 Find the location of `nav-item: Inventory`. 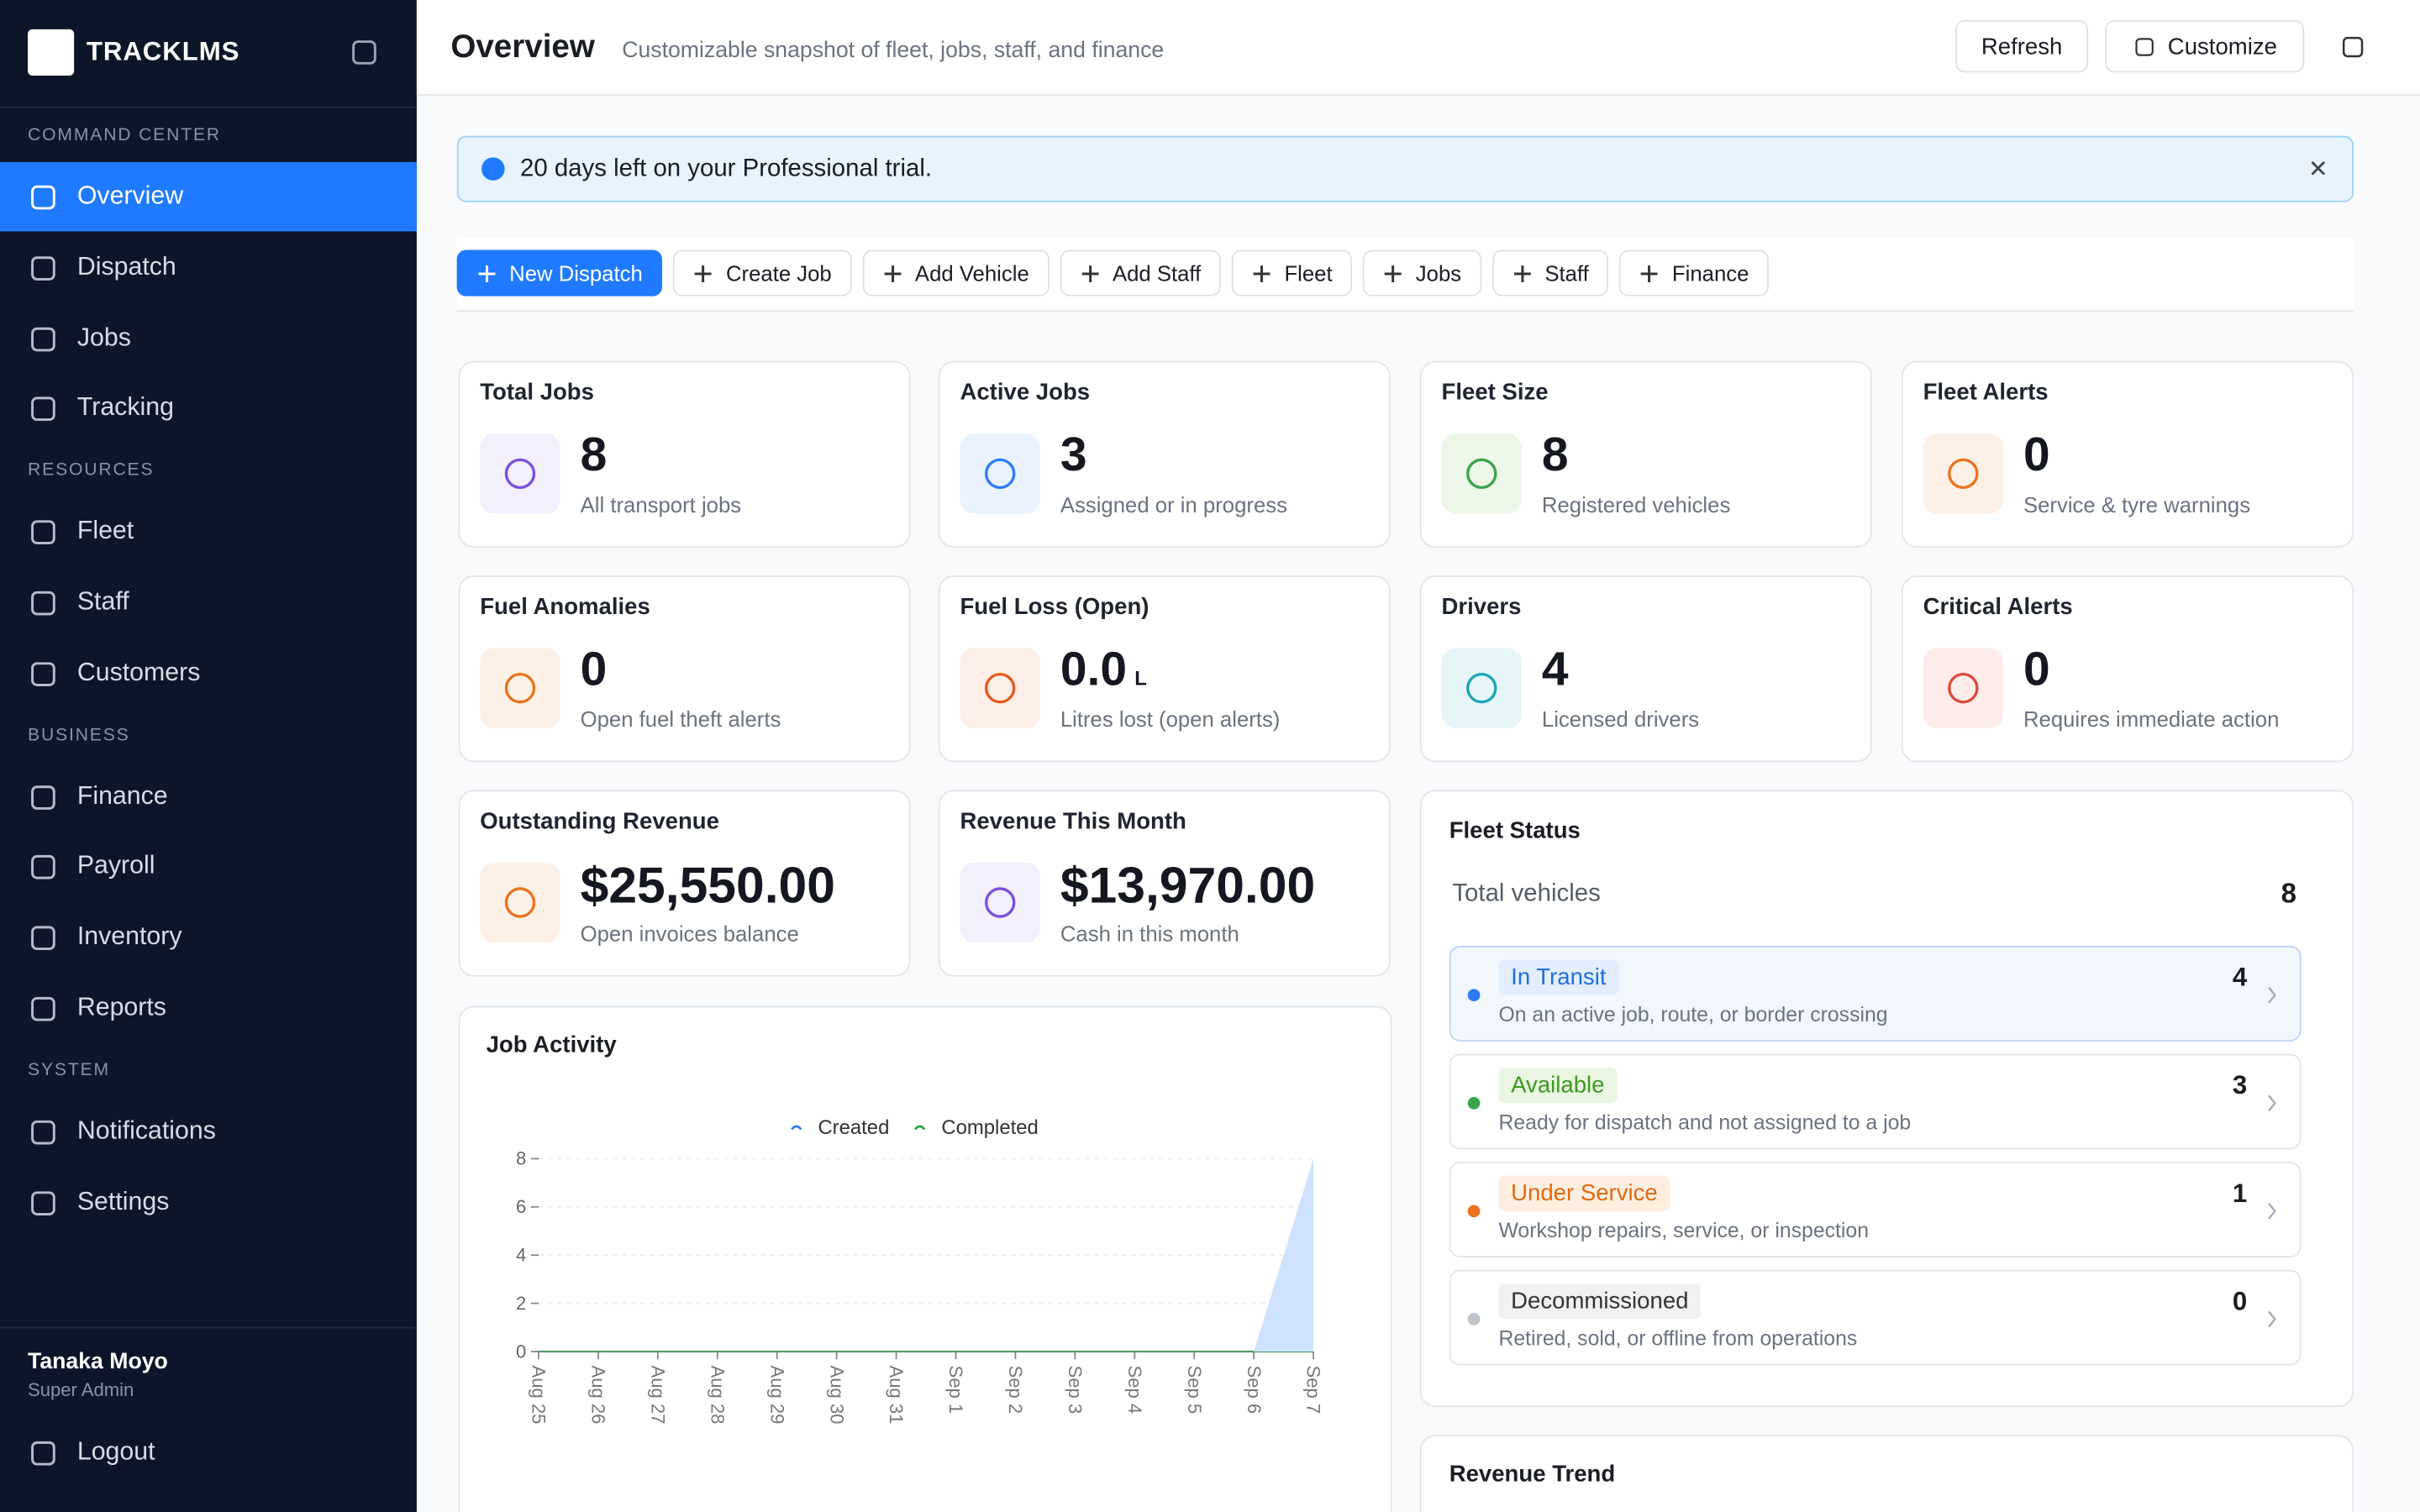

nav-item: Inventory is located at coordinates (208, 938).